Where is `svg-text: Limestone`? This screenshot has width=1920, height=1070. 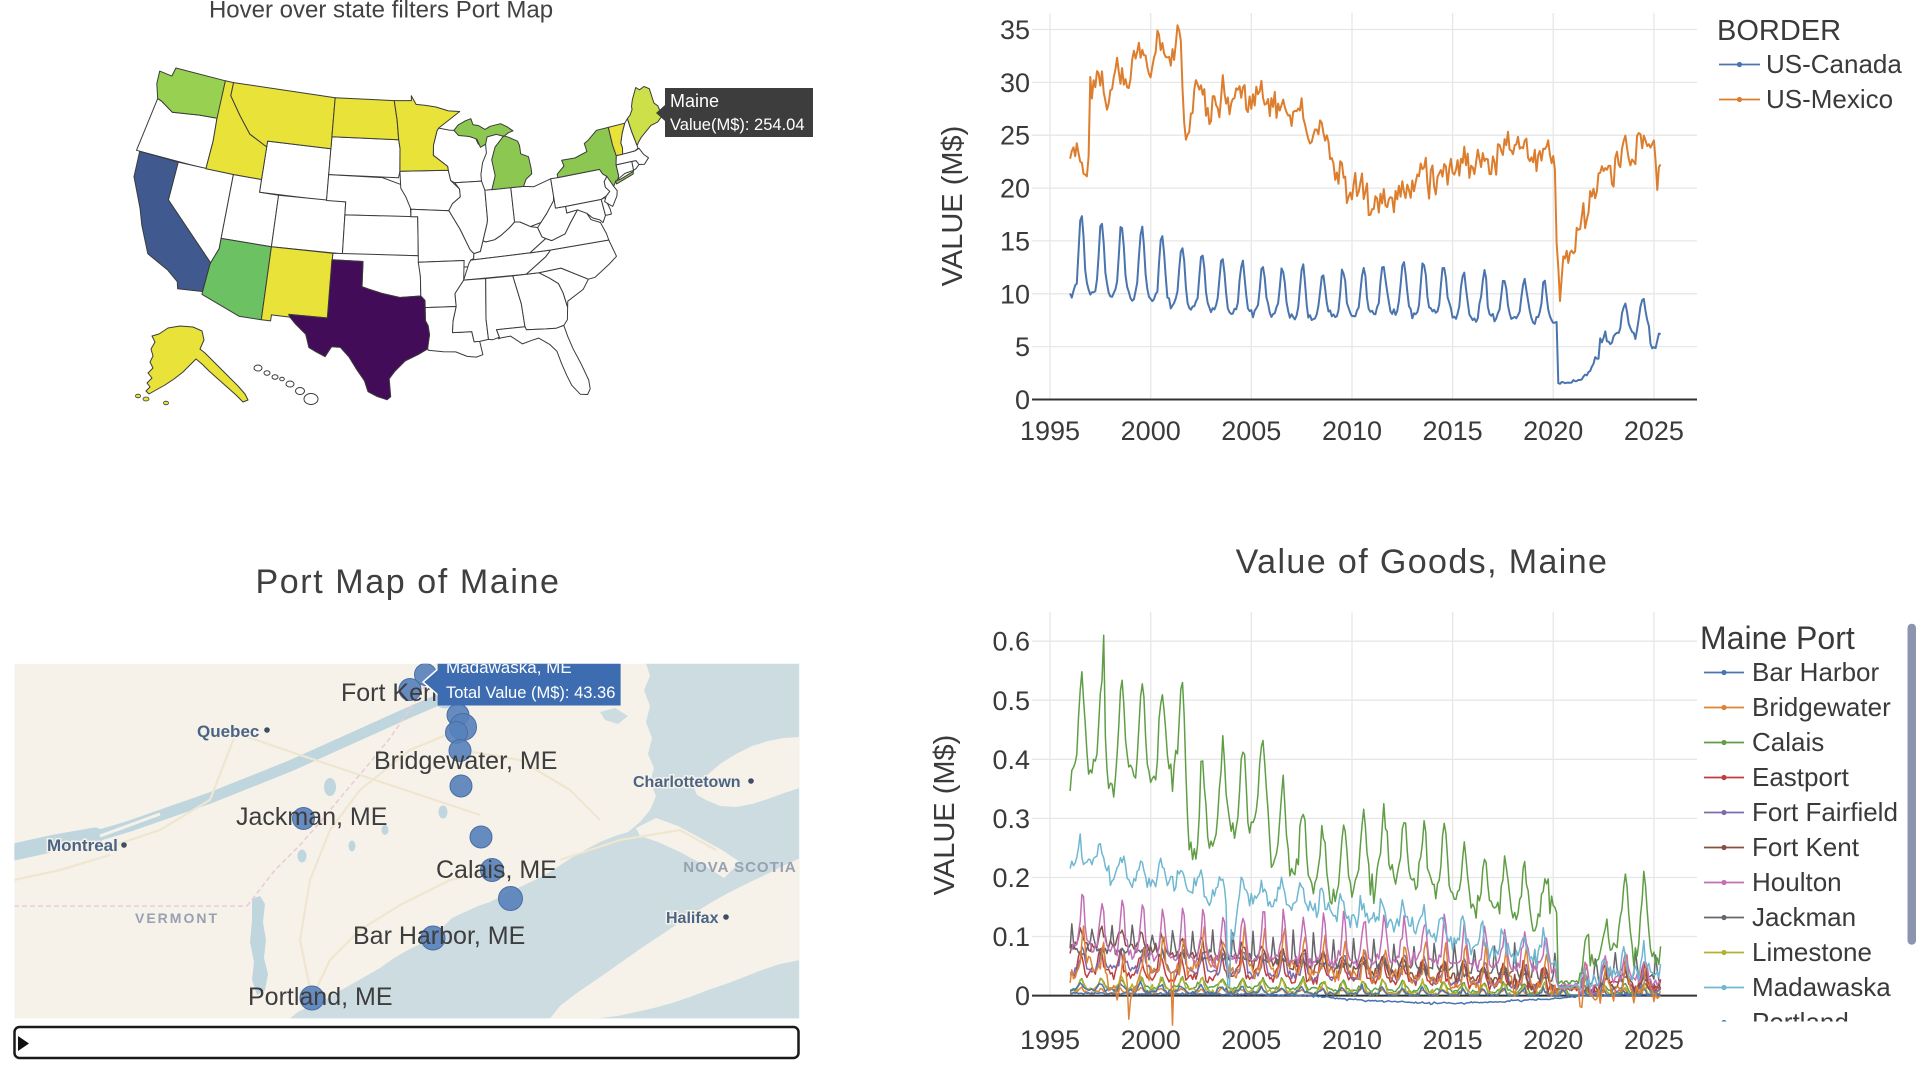
svg-text: Limestone is located at coordinates (1812, 952).